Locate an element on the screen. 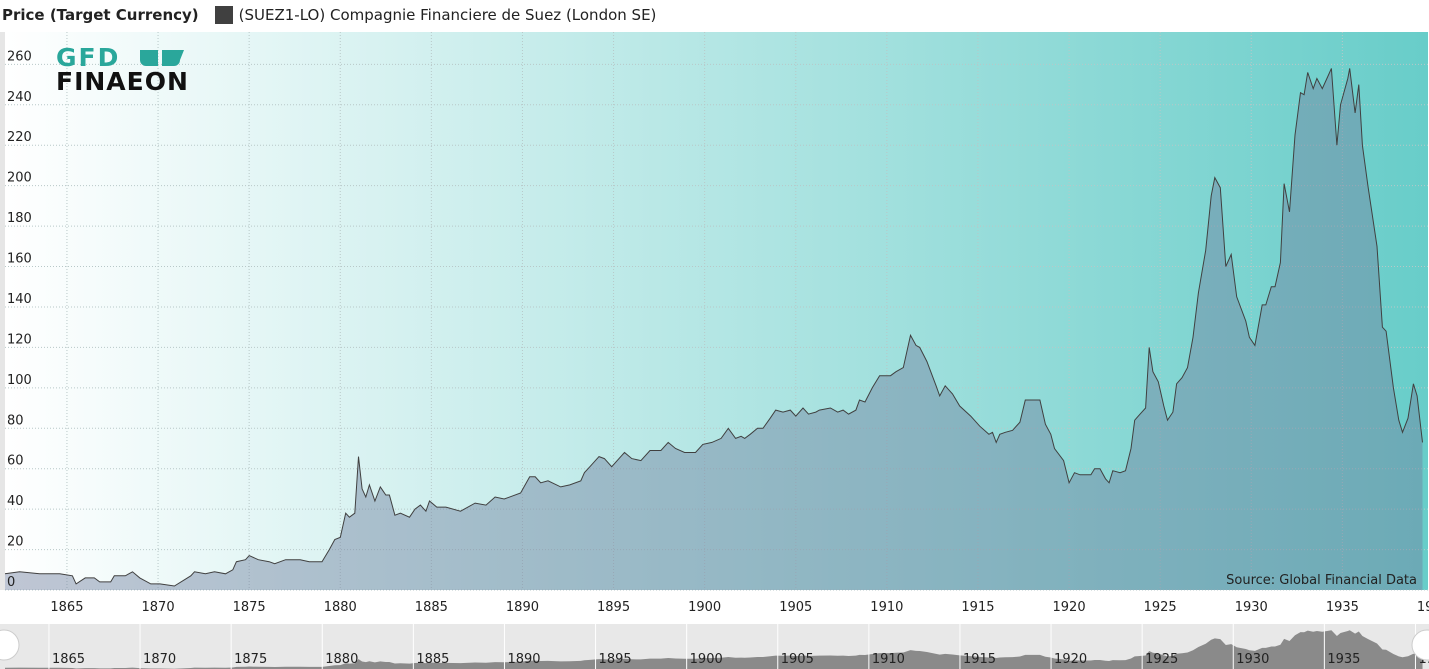 This screenshot has height=669, width=1429. navigator-tick-label: 1905 is located at coordinates (797, 659).